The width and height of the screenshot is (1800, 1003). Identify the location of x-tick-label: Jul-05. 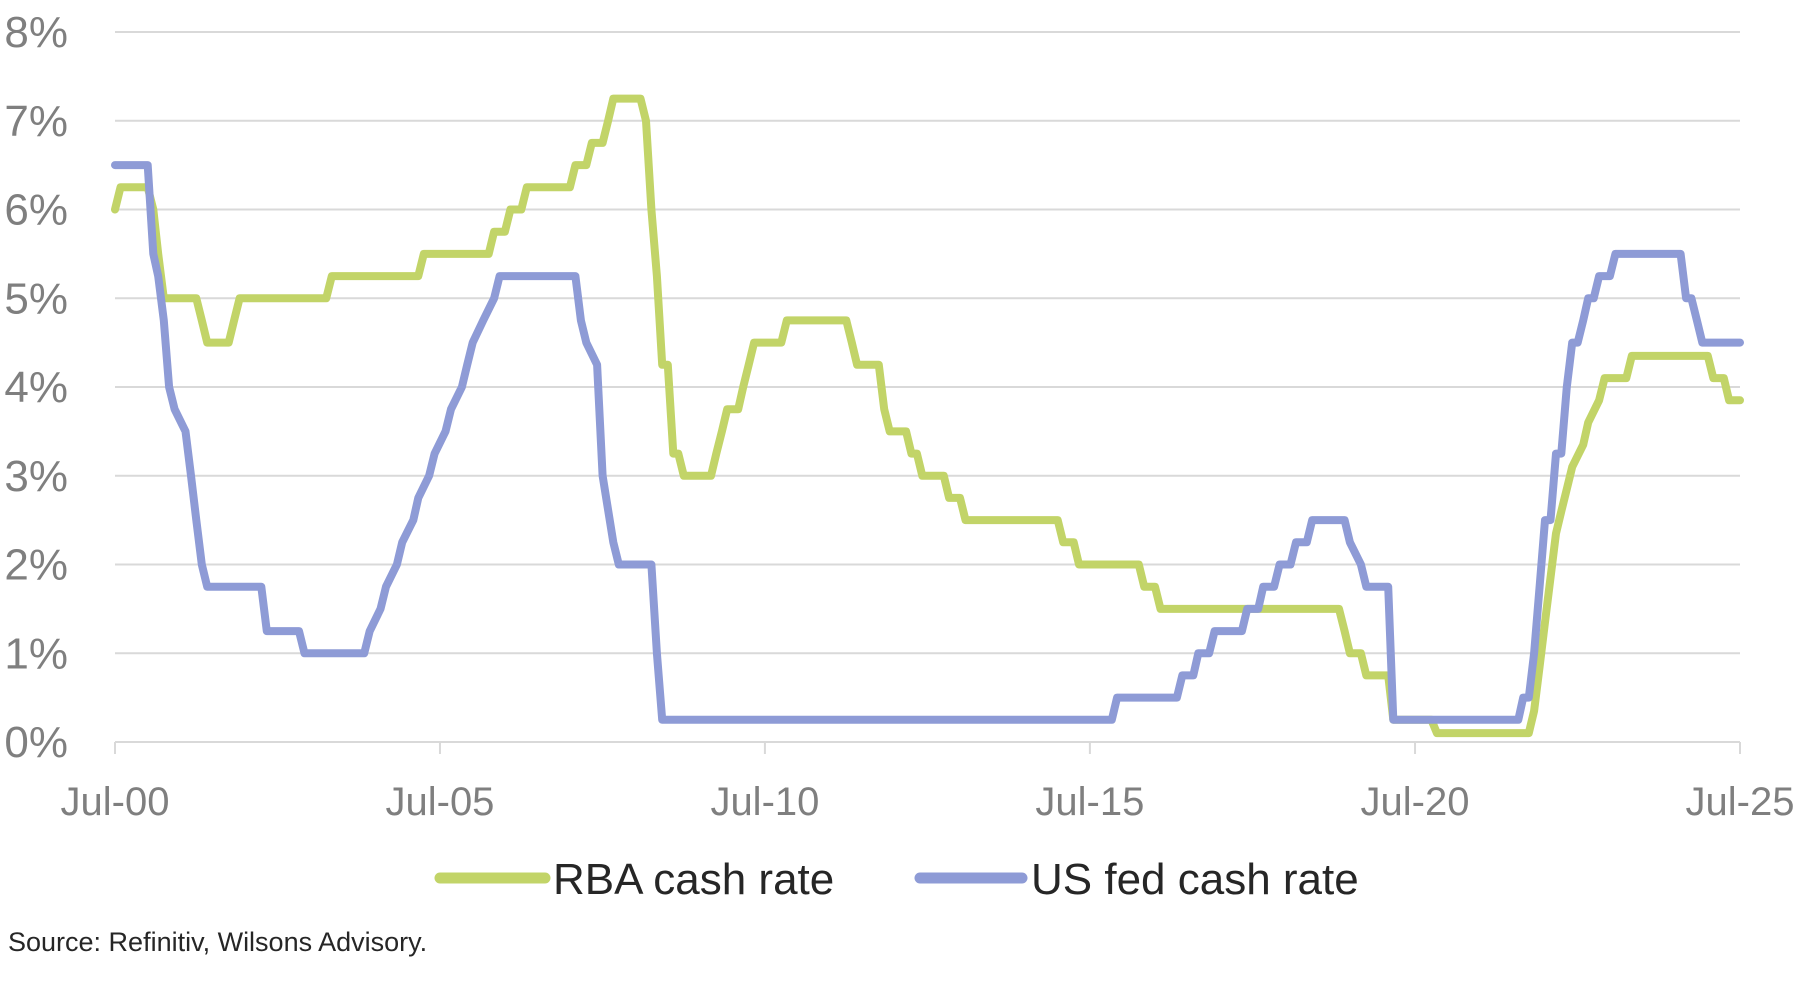
(439, 802).